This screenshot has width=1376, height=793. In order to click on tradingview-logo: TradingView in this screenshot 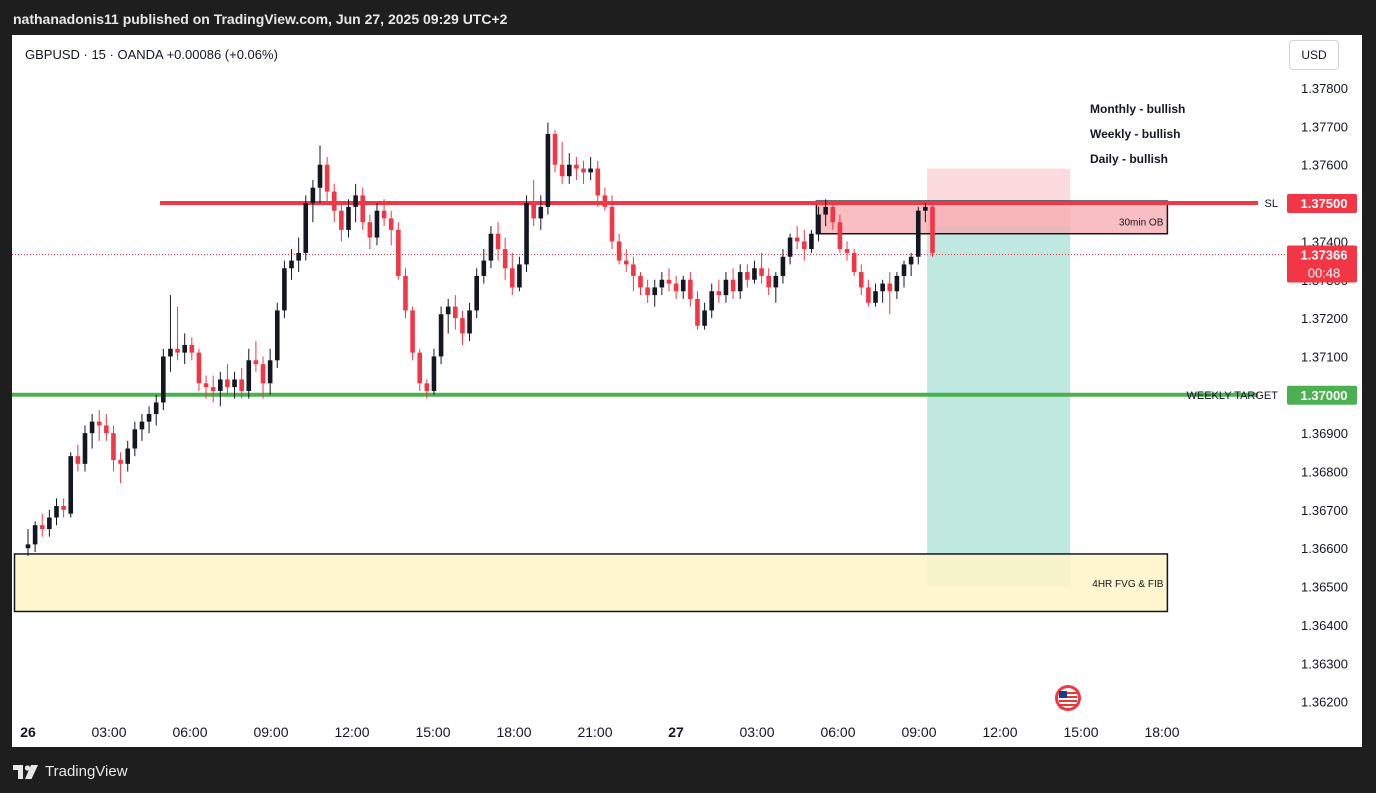, I will do `click(70, 771)`.